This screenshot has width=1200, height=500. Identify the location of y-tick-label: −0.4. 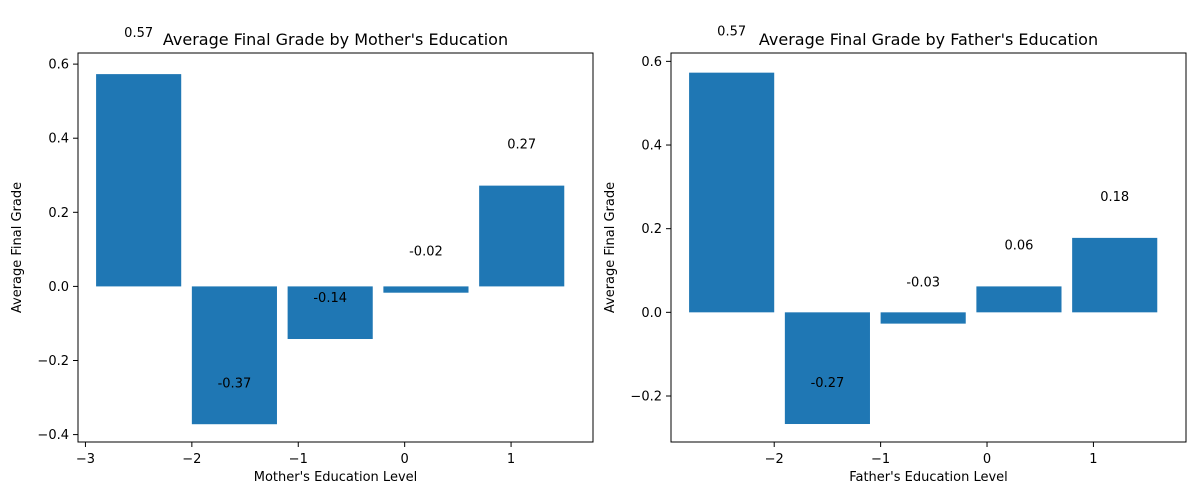
(53, 435).